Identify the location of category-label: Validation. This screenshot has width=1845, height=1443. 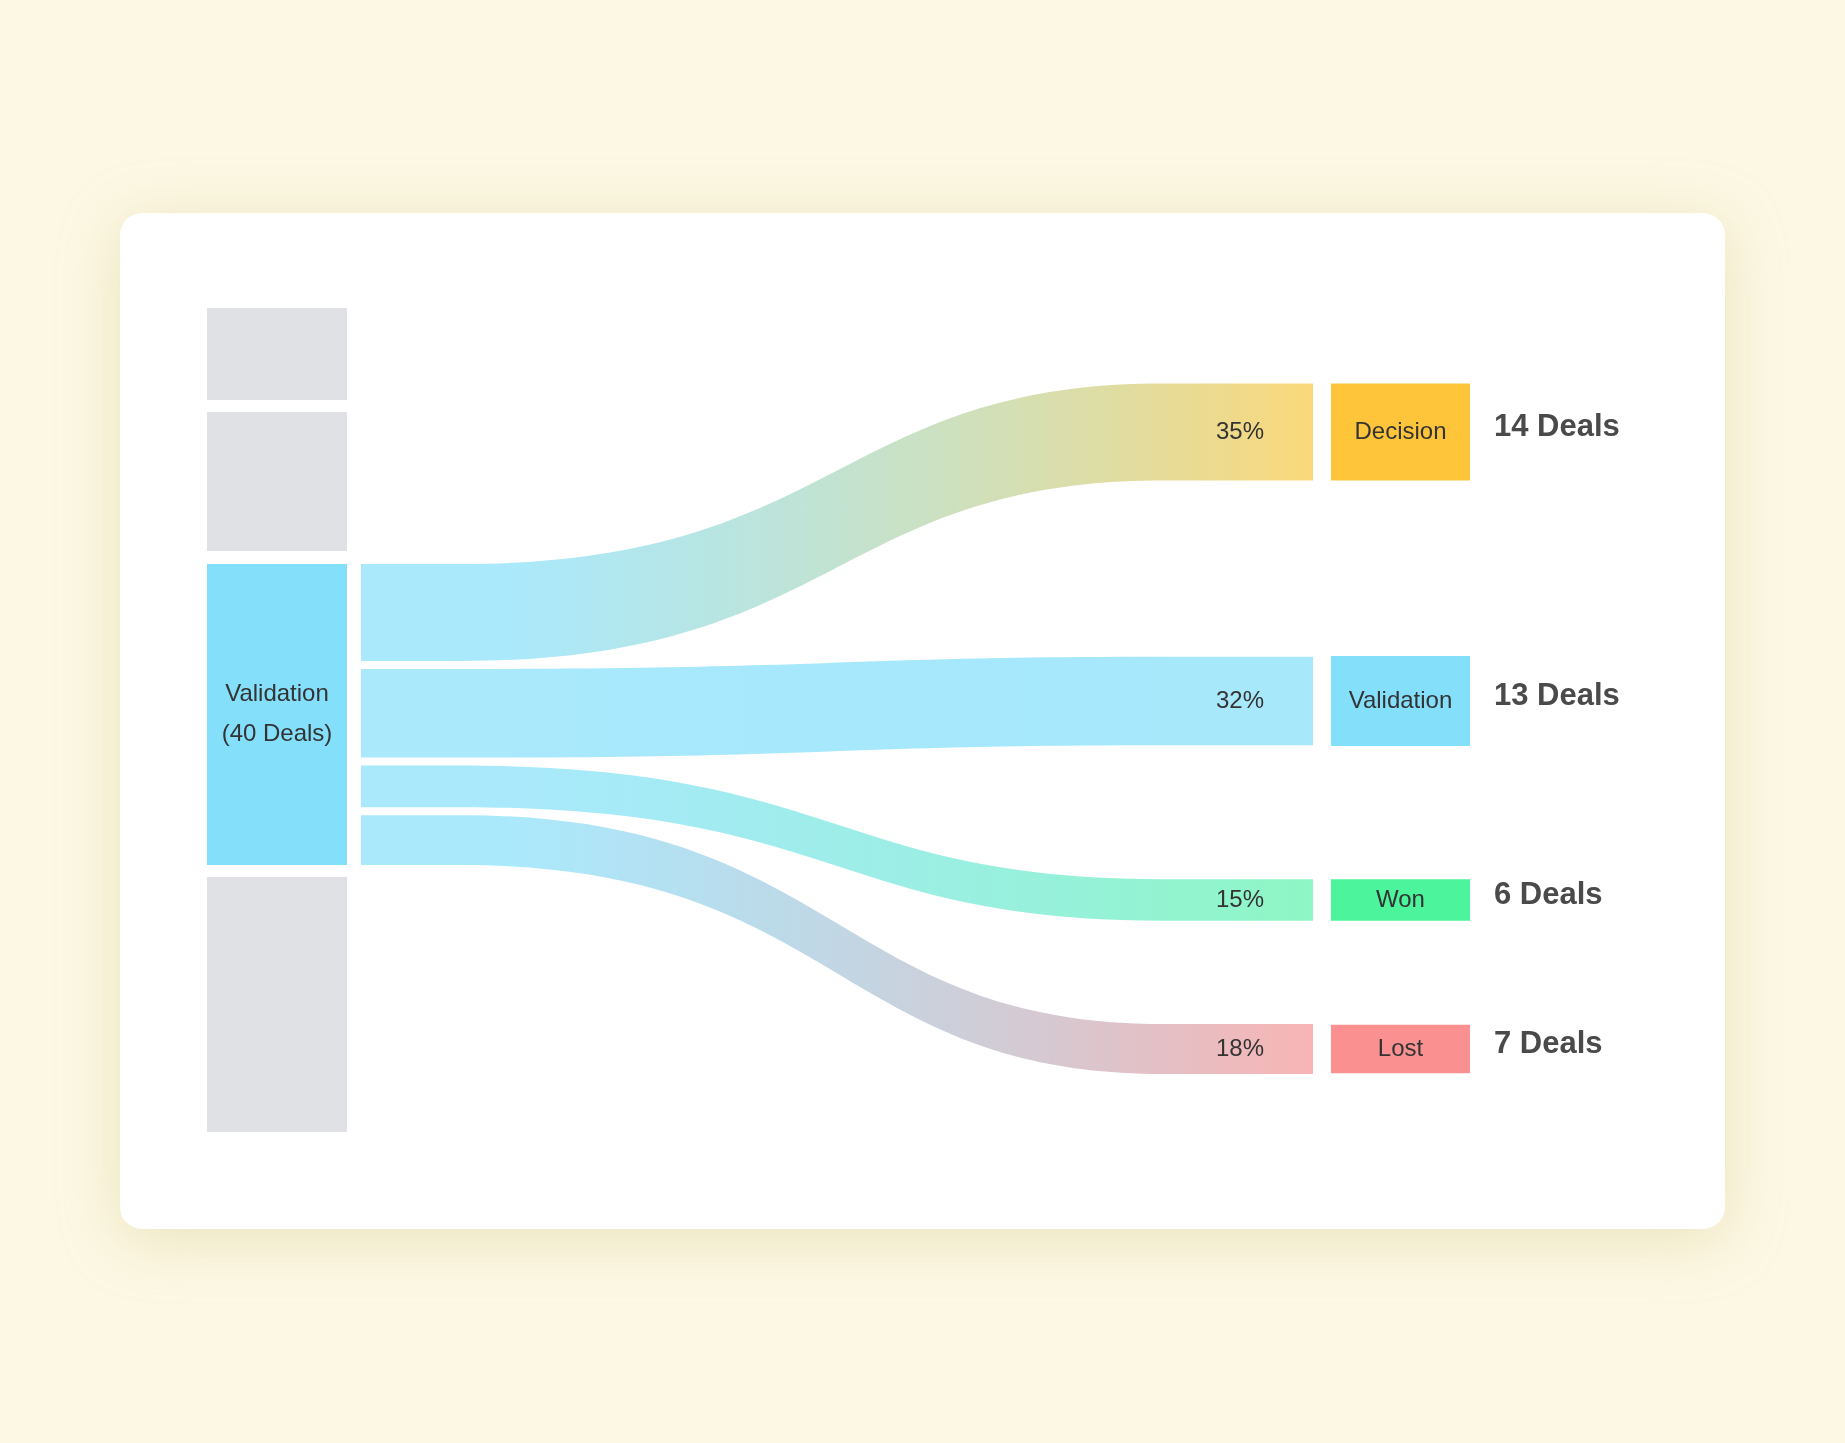
(1400, 699).